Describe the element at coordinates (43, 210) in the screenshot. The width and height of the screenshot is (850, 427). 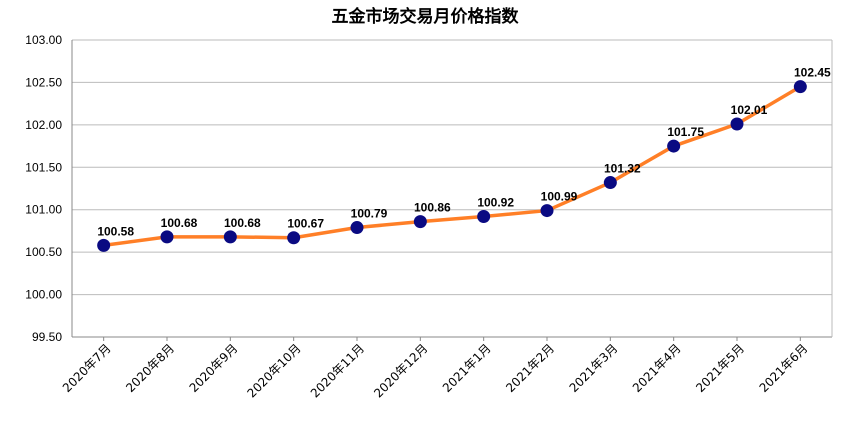
I see `y-tick-label: 101.00` at that location.